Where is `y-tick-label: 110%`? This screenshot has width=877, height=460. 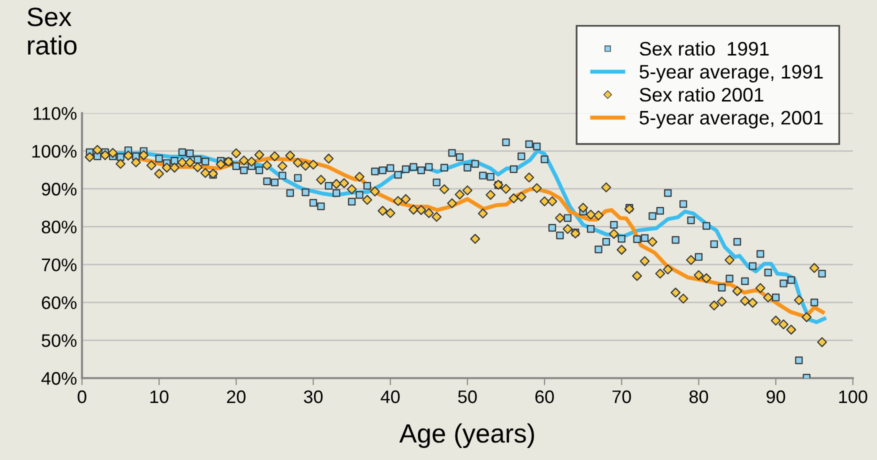
y-tick-label: 110% is located at coordinates (55, 113).